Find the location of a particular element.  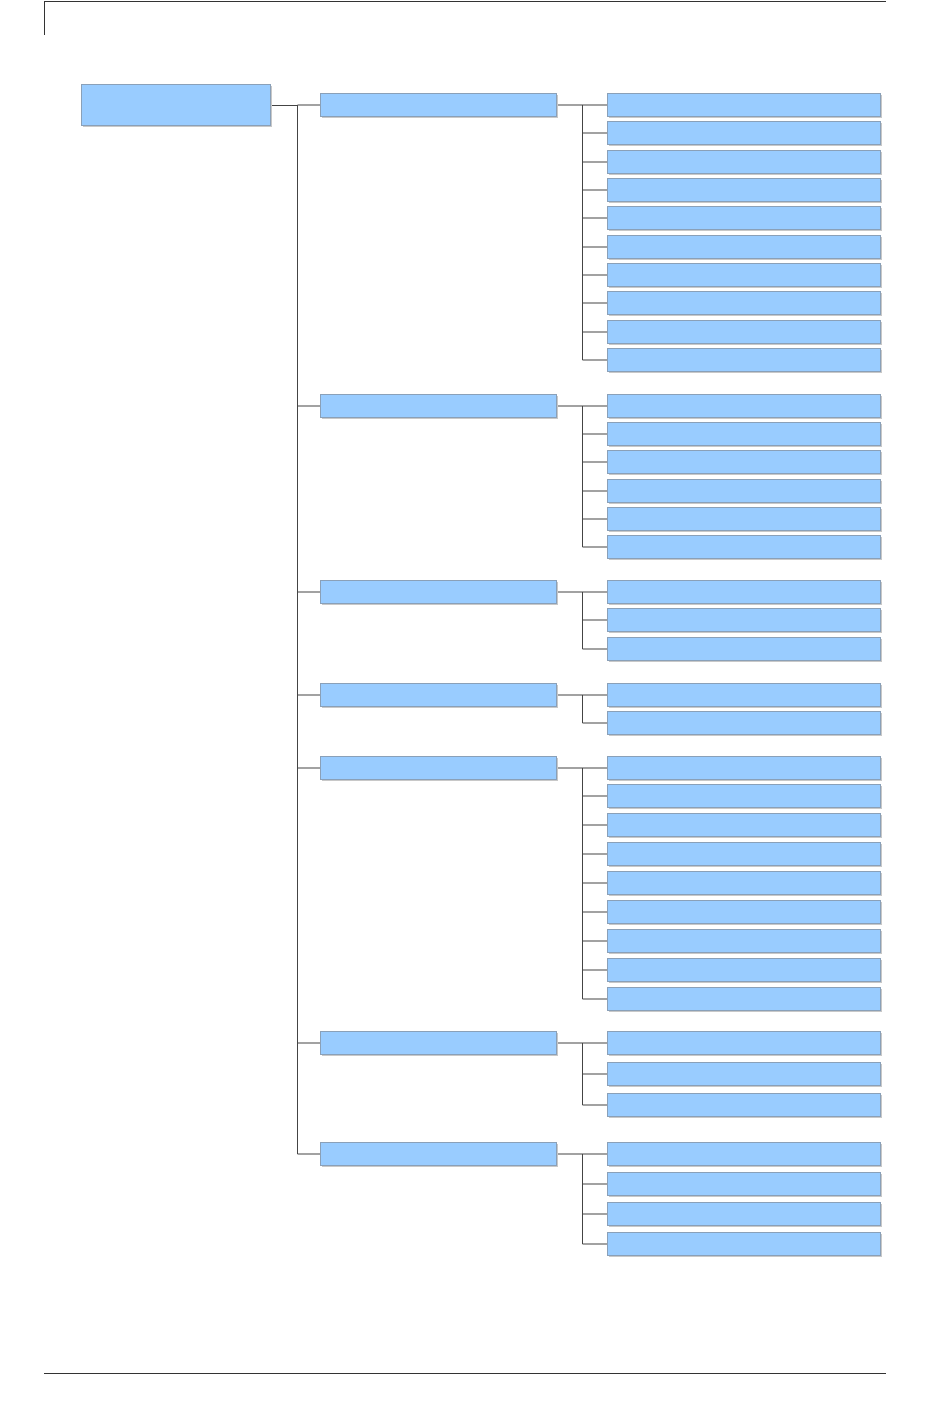

root-node is located at coordinates (176, 105).